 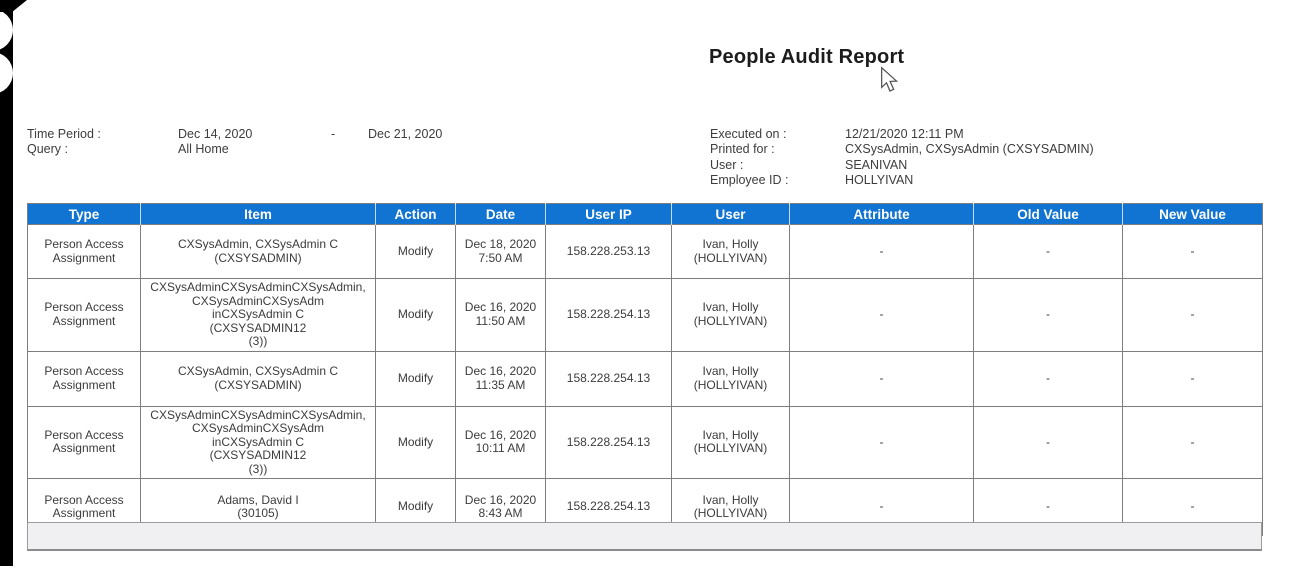 What do you see at coordinates (807, 57) in the screenshot?
I see `page-title: People Audit Report` at bounding box center [807, 57].